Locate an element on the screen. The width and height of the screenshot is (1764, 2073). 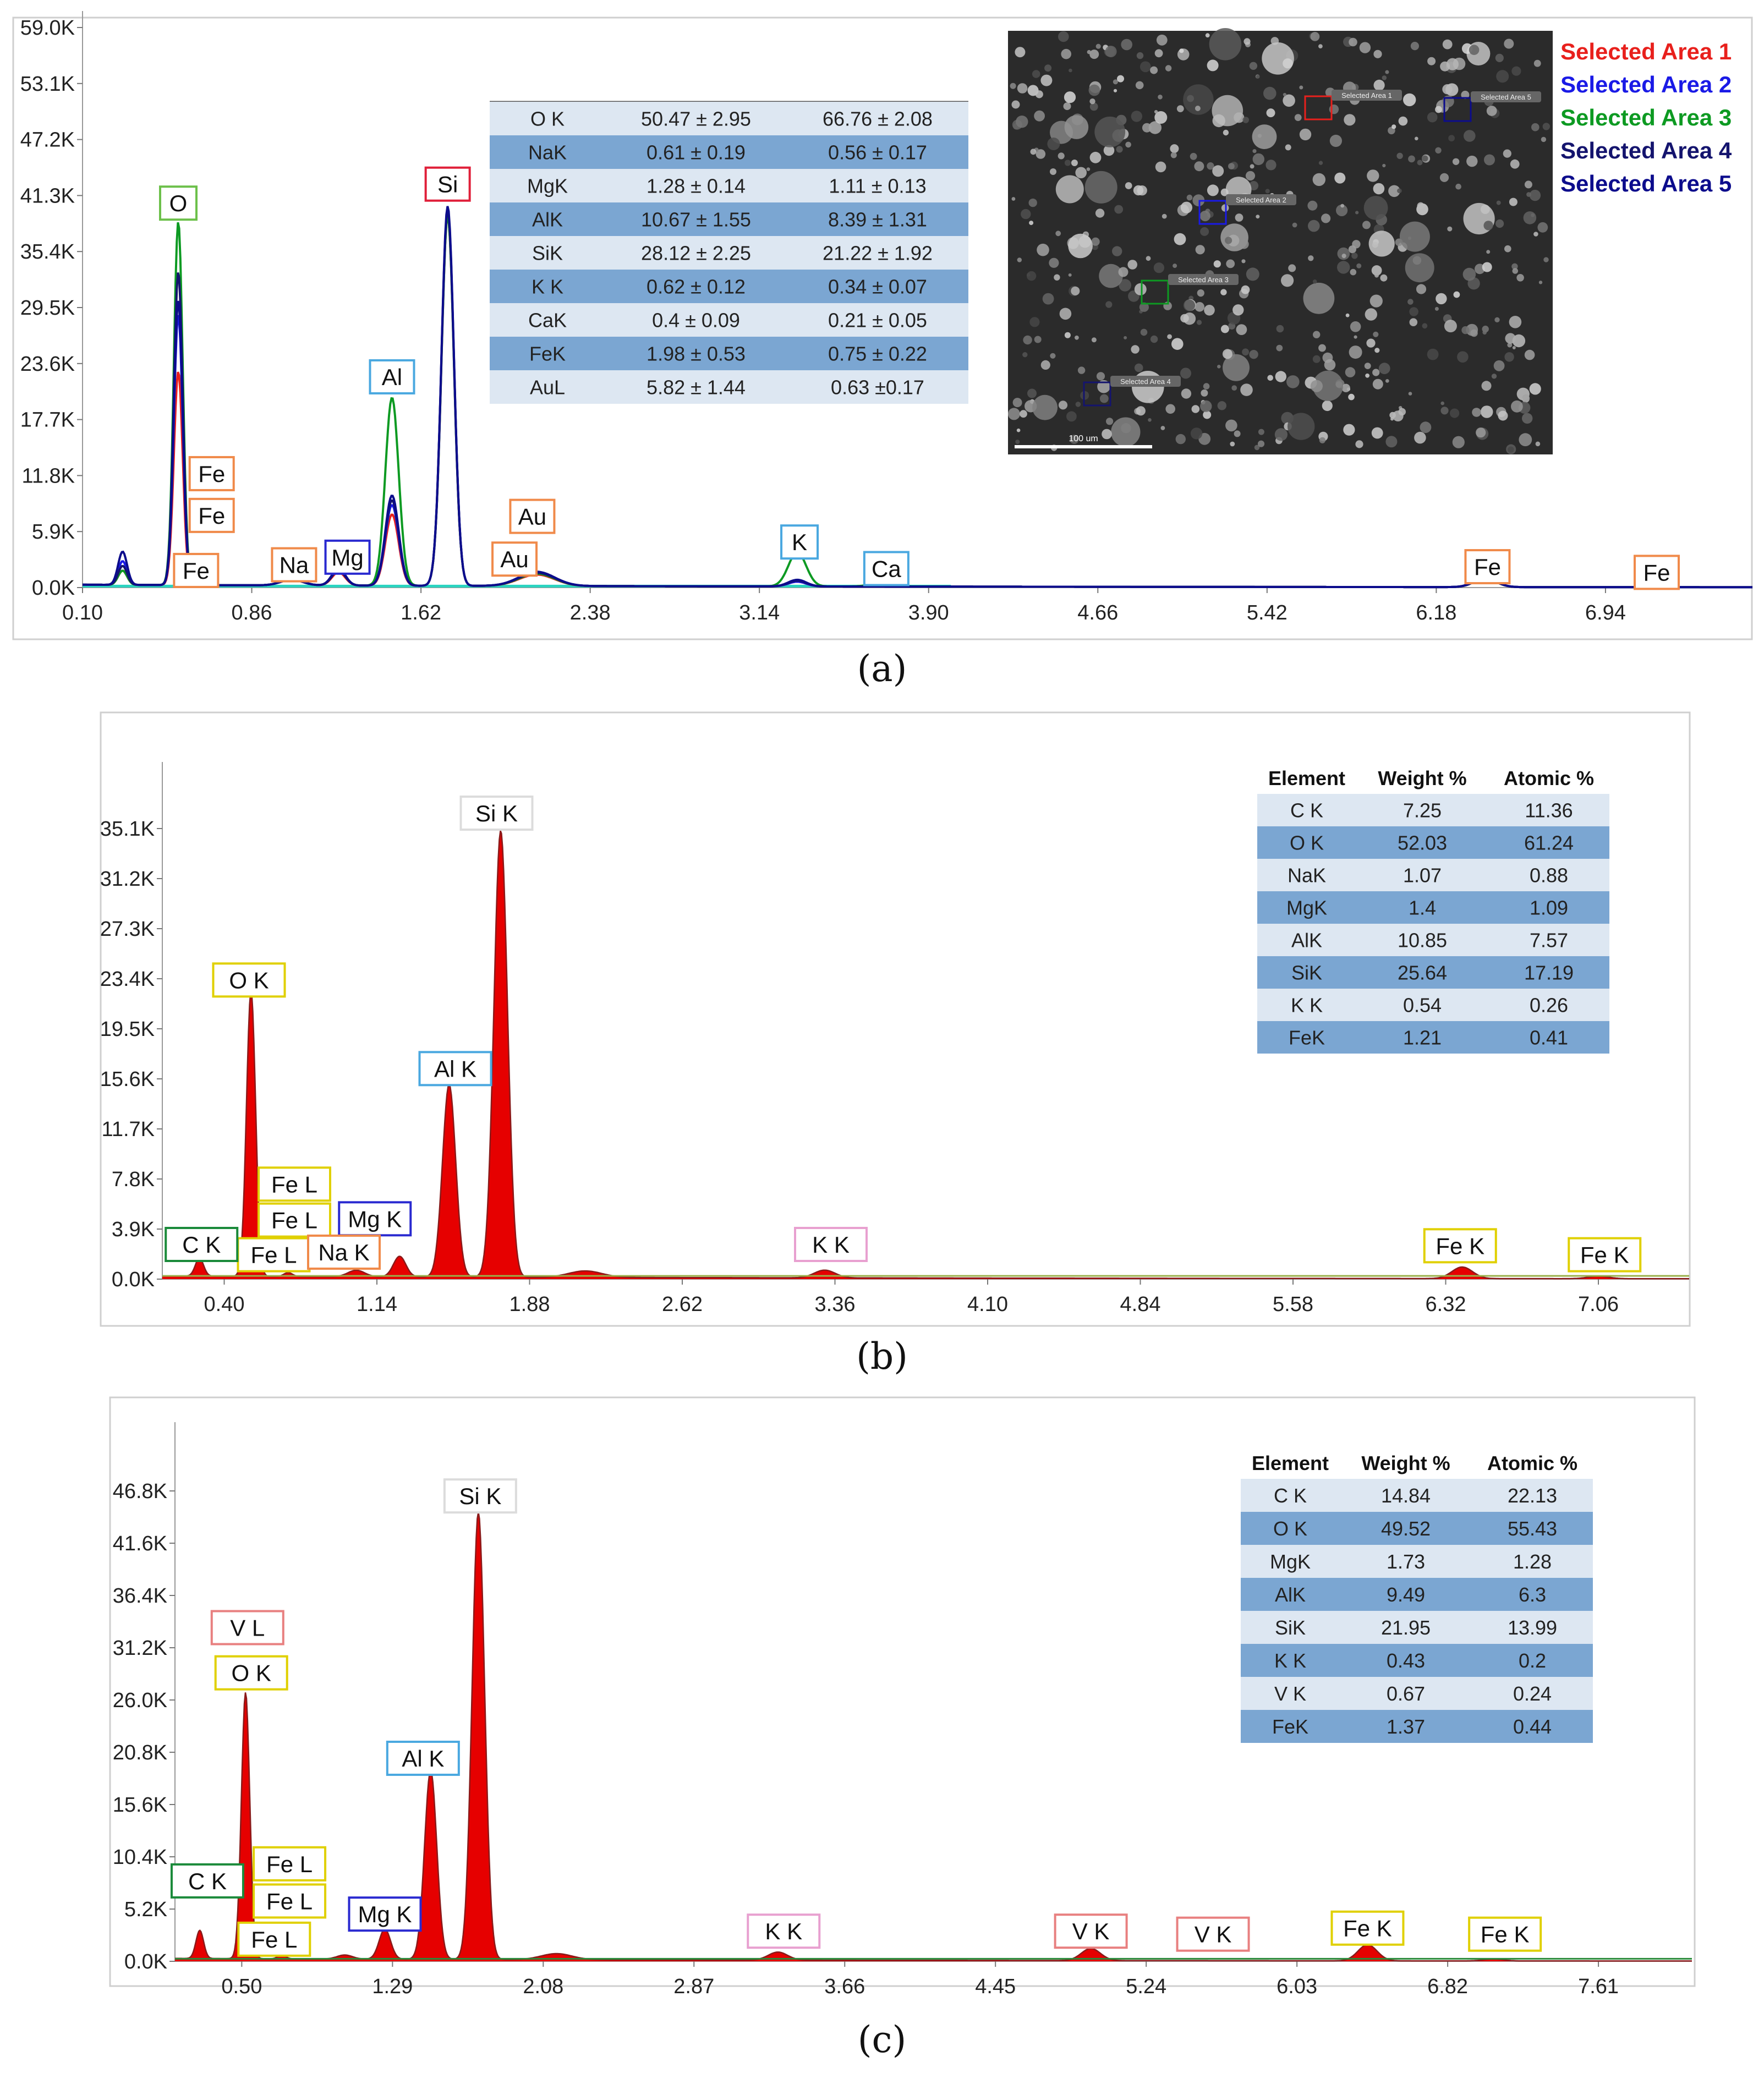
element-label: Al K is located at coordinates (423, 1759).